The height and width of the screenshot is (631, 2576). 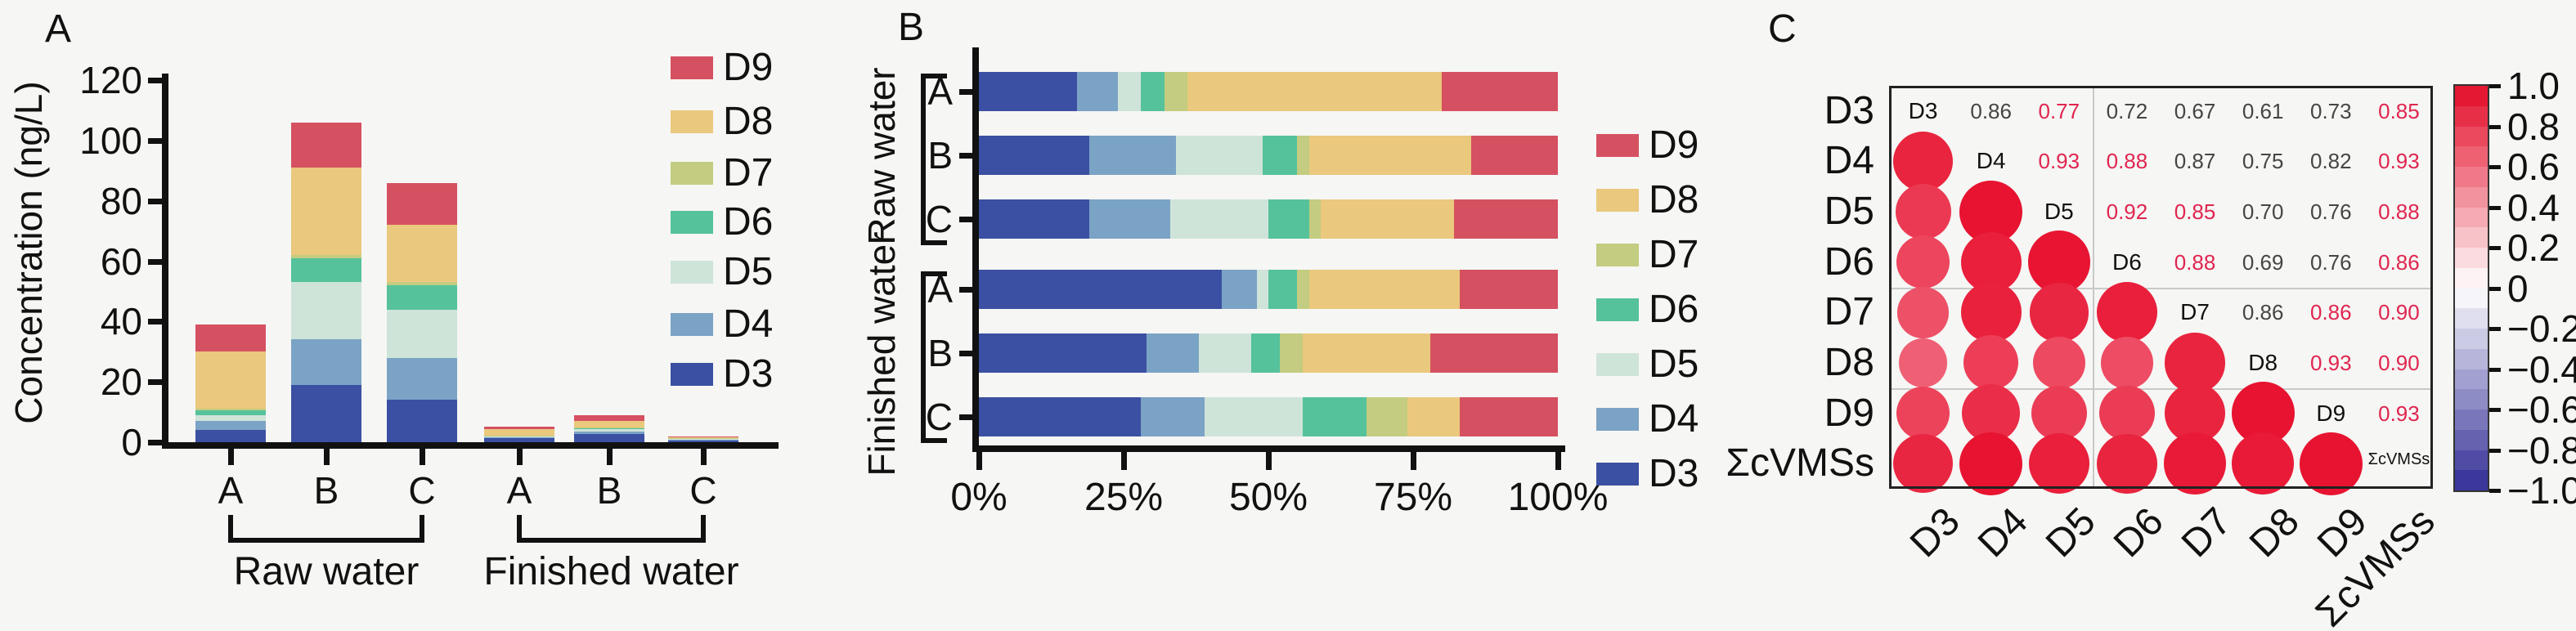 What do you see at coordinates (1674, 419) in the screenshot?
I see `b-legend-label-D4: D4` at bounding box center [1674, 419].